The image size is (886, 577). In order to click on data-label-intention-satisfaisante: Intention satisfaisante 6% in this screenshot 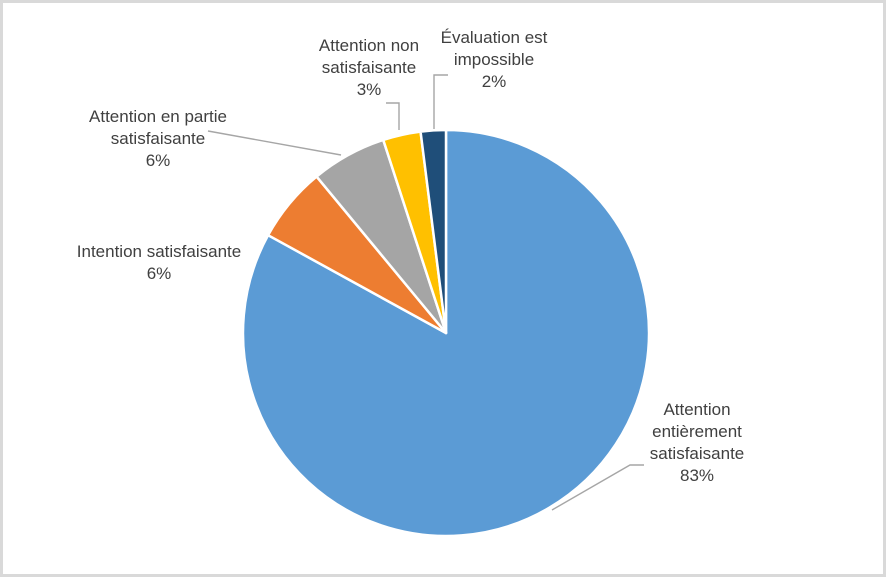, I will do `click(159, 262)`.